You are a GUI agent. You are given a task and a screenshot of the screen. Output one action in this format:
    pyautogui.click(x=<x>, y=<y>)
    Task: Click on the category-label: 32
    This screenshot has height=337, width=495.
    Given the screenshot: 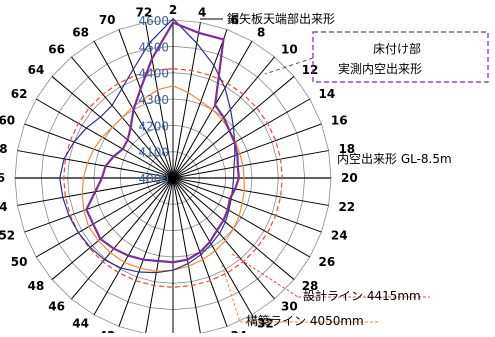 What is the action you would take?
    pyautogui.click(x=265, y=323)
    